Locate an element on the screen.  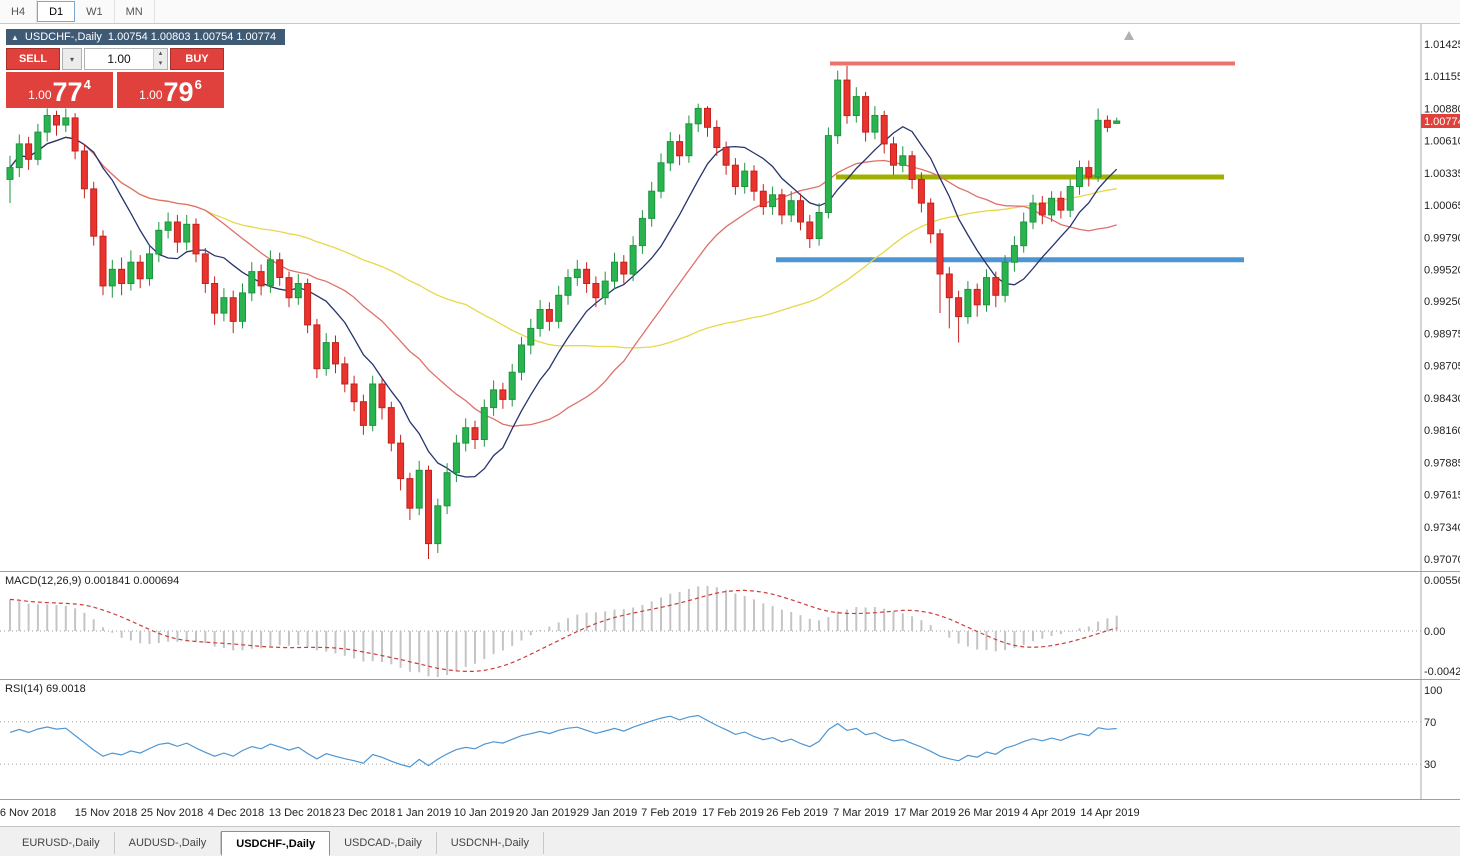
svg-text: 1.00774 is located at coordinates (1442, 122).